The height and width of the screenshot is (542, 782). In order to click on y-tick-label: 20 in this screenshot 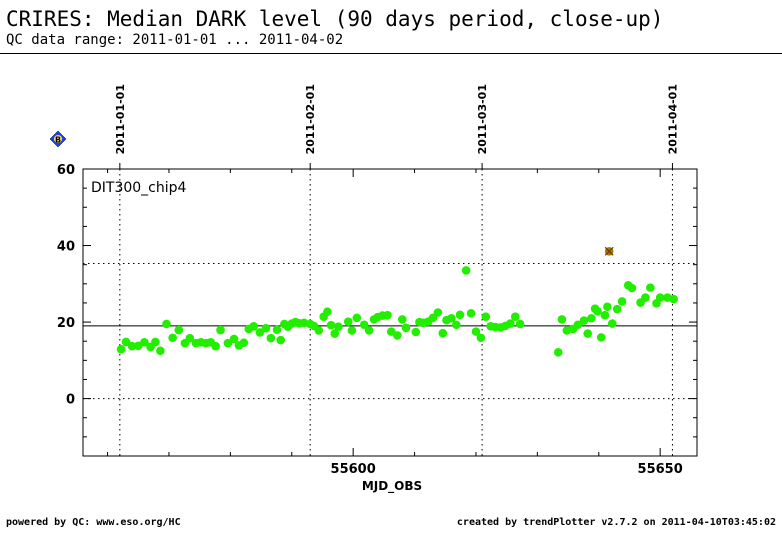, I will do `click(66, 323)`.